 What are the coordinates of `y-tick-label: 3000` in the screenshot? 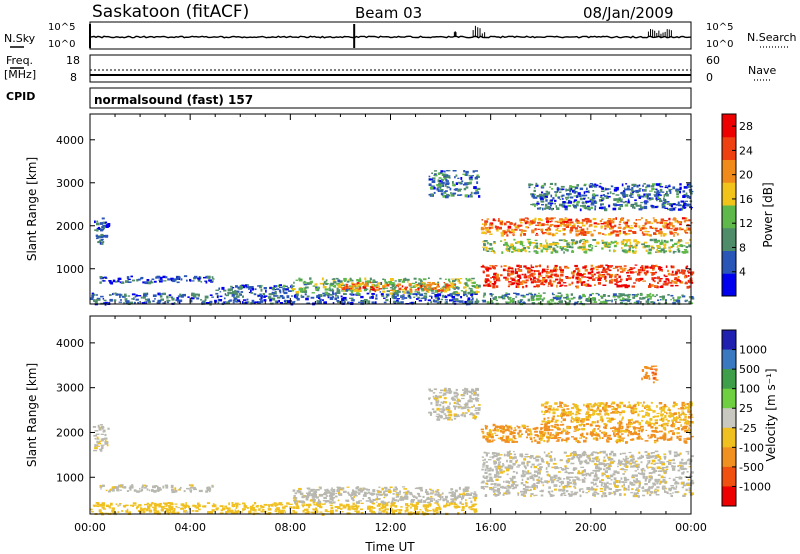 It's located at (70, 183).